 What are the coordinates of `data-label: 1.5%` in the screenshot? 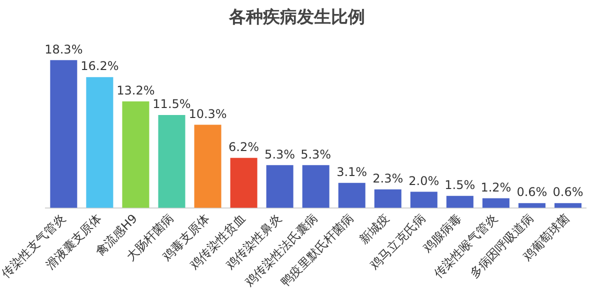 It's located at (460, 185).